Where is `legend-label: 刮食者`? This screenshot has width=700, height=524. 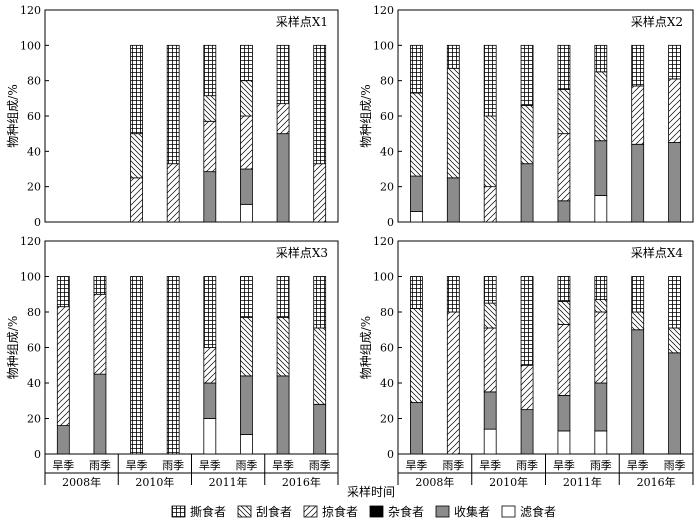 legend-label: 刮食者 is located at coordinates (274, 511).